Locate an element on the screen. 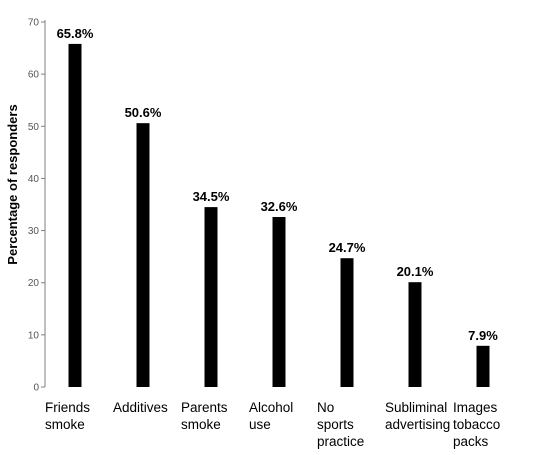  category-label: Friends smoke is located at coordinates (67, 416).